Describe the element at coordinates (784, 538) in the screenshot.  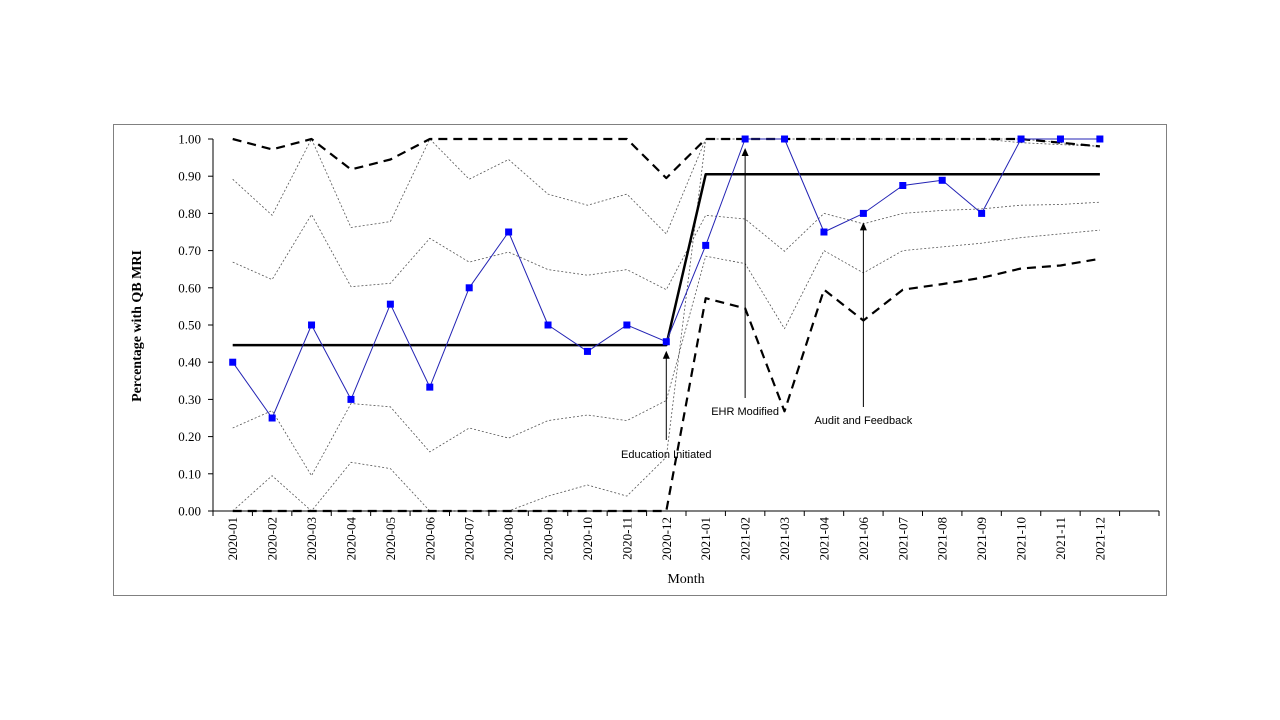
I see `x-tick-label: 2021-03` at that location.